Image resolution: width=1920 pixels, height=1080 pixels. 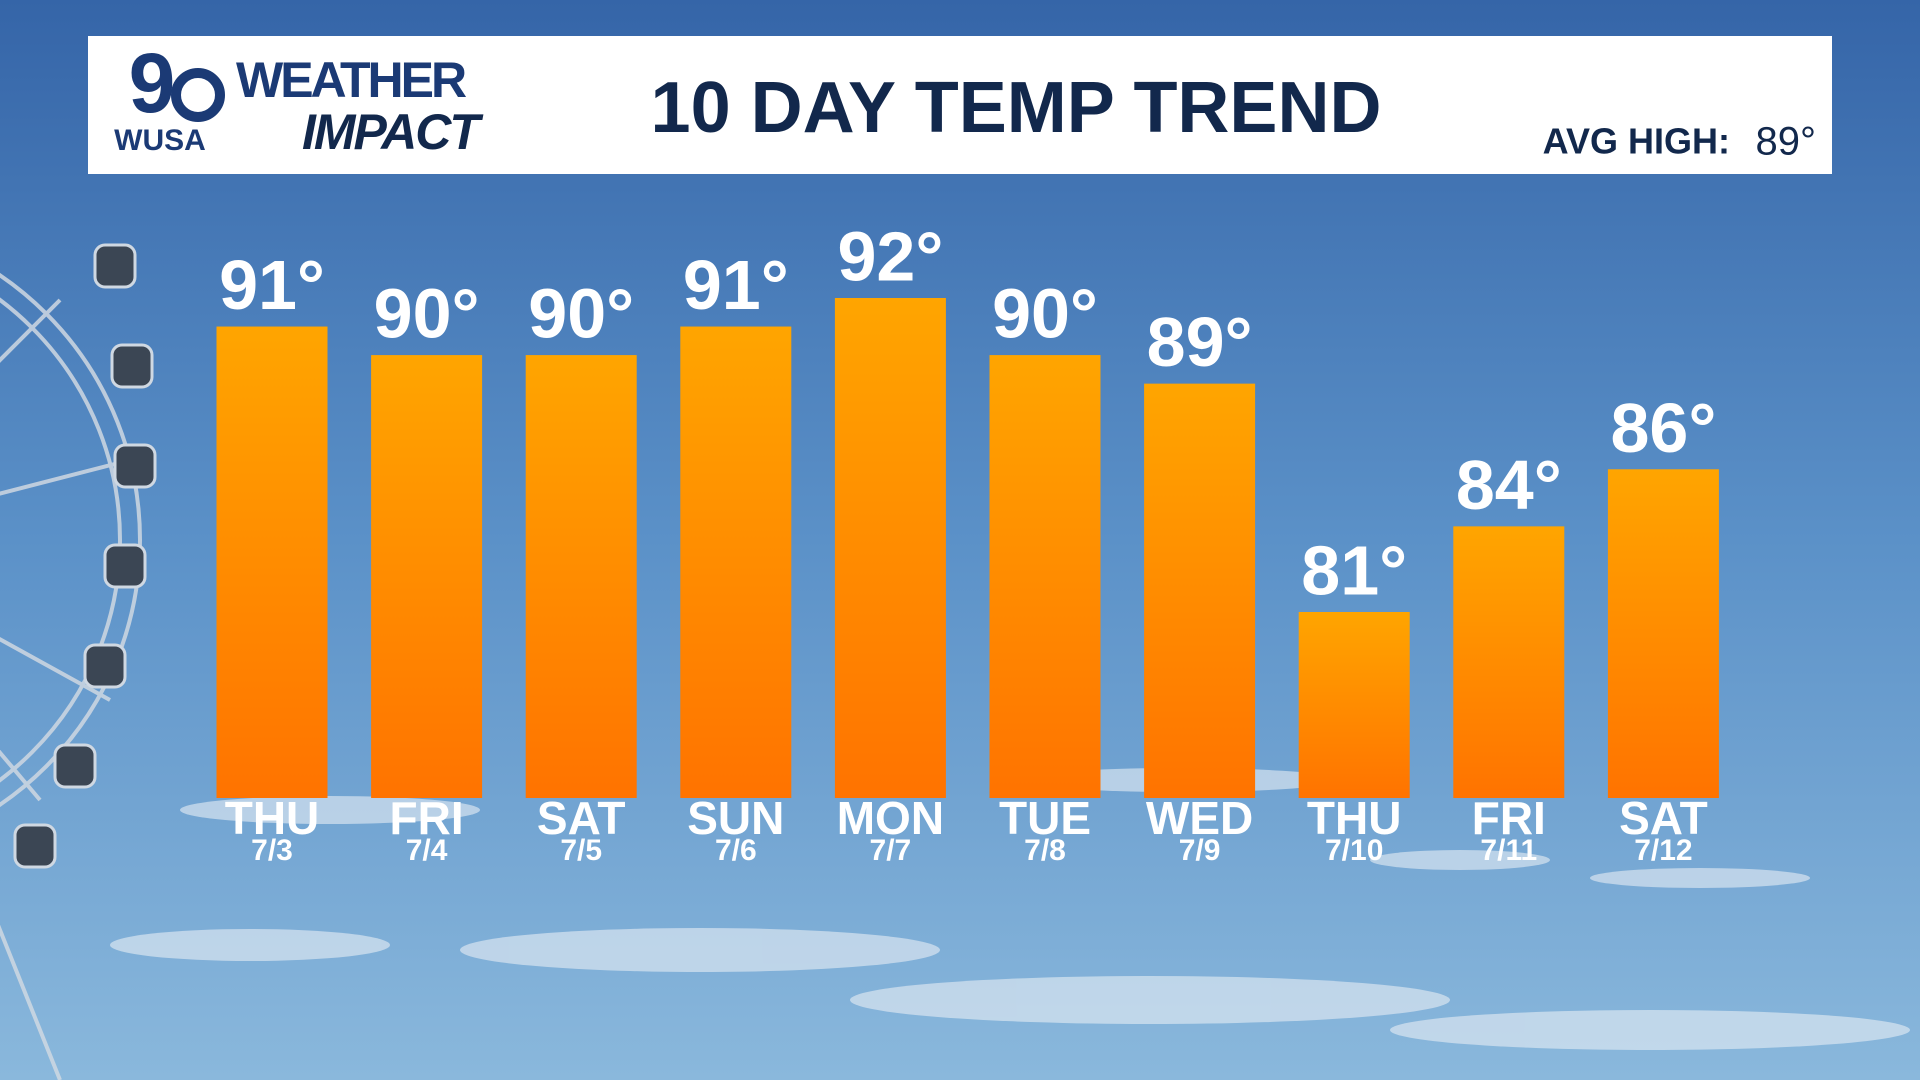 What do you see at coordinates (85, 556) in the screenshot?
I see `ferris-cabins` at bounding box center [85, 556].